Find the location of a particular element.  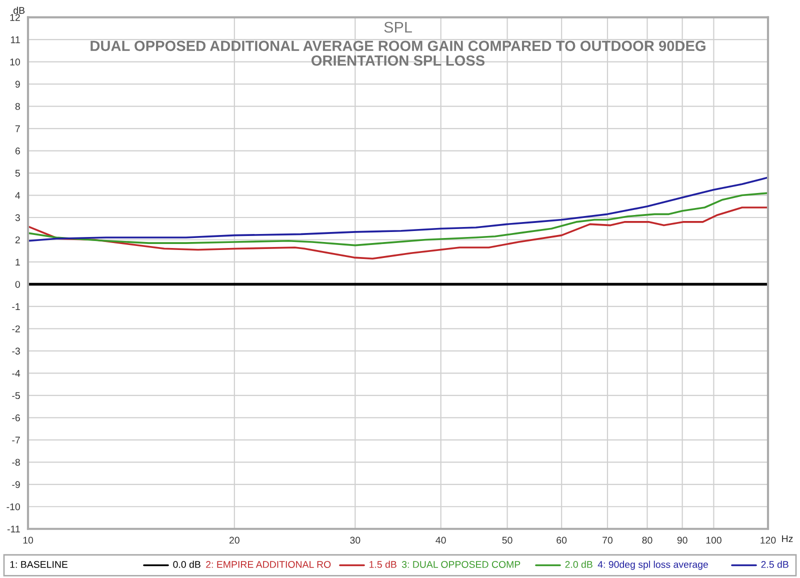

x-tick-label: 10 is located at coordinates (28, 540).